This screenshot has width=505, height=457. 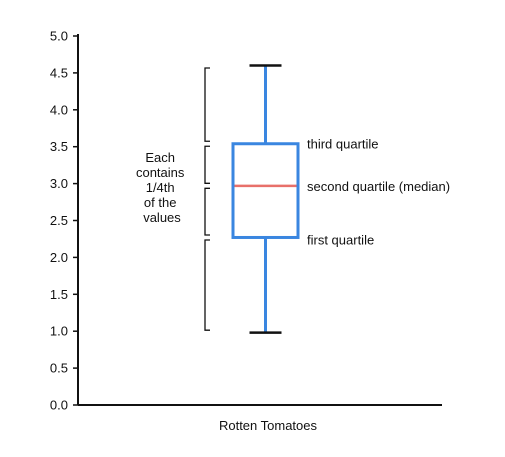 What do you see at coordinates (59, 109) in the screenshot?
I see `y-tick-label: 4.0` at bounding box center [59, 109].